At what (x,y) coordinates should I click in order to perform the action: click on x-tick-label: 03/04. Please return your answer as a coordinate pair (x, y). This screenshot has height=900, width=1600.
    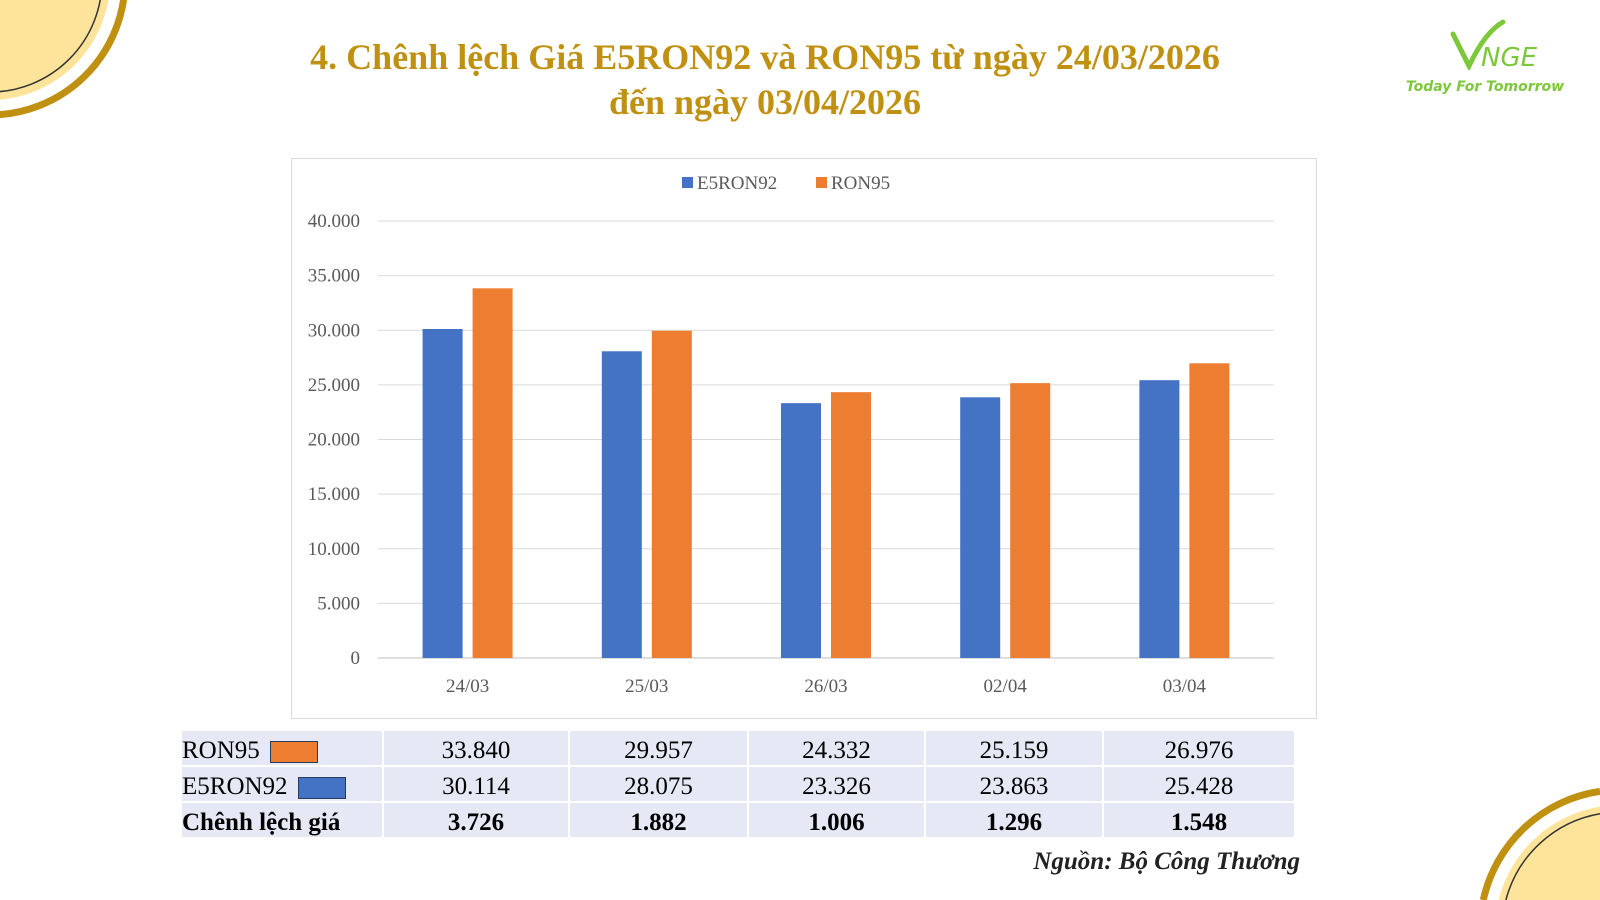
    Looking at the image, I should click on (1185, 686).